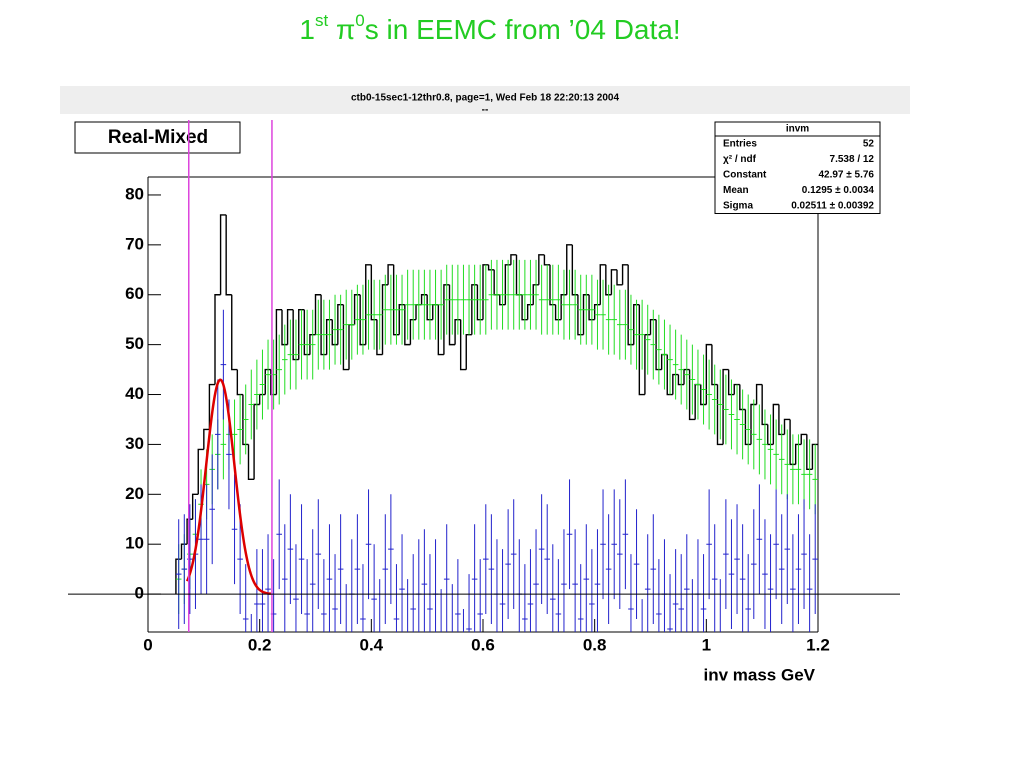 The height and width of the screenshot is (768, 1024). Describe the element at coordinates (134, 193) in the screenshot. I see `y-tick-label: 80` at that location.